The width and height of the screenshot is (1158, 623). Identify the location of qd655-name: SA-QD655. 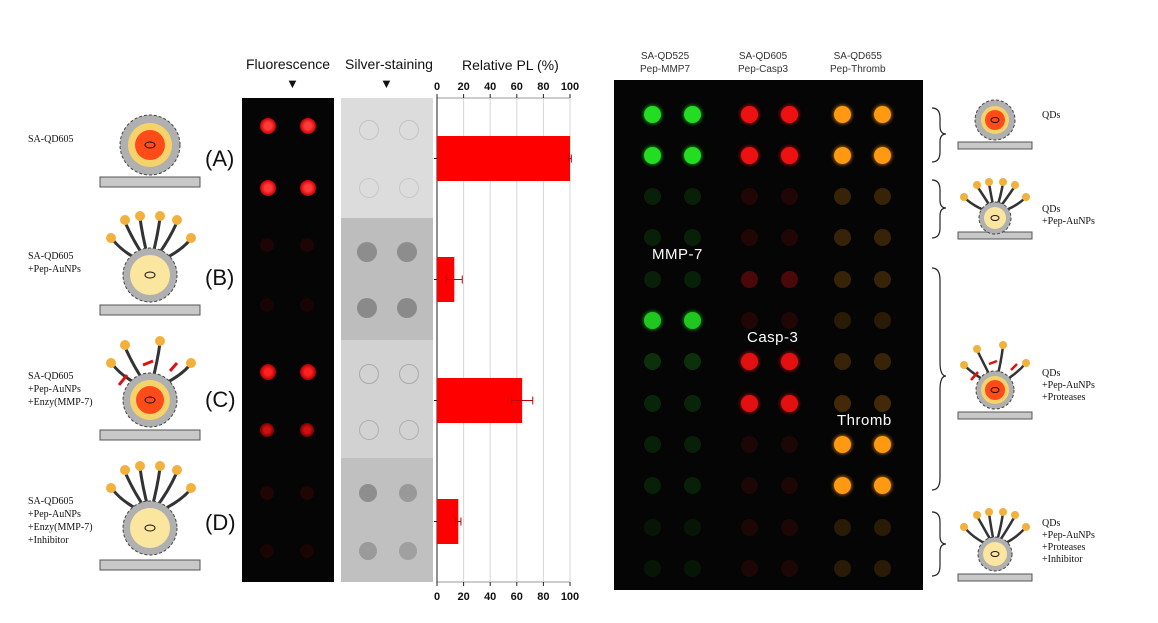
(857, 56).